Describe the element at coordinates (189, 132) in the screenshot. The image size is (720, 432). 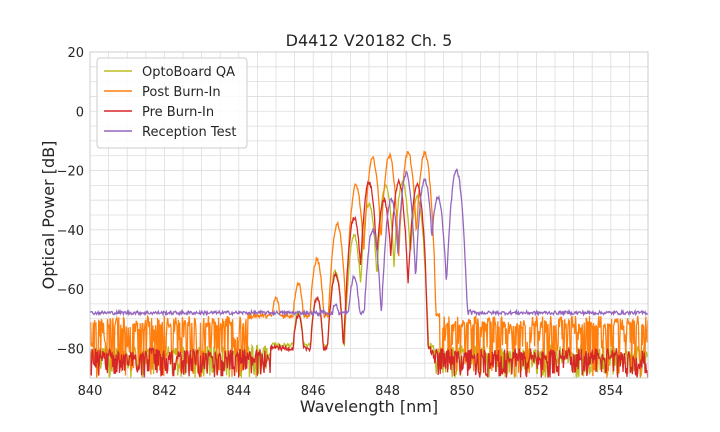
I see `legend-entry: Reception Test` at that location.